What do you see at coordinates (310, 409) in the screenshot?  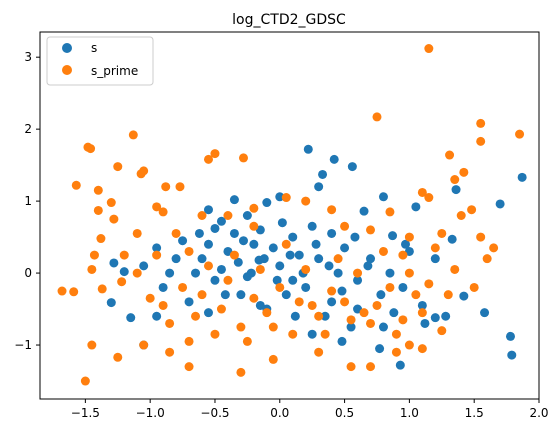 I see `x-axis: −1.5 −1.0 −0.5 0.0 0.5 1.0 1.5 2.0` at bounding box center [310, 409].